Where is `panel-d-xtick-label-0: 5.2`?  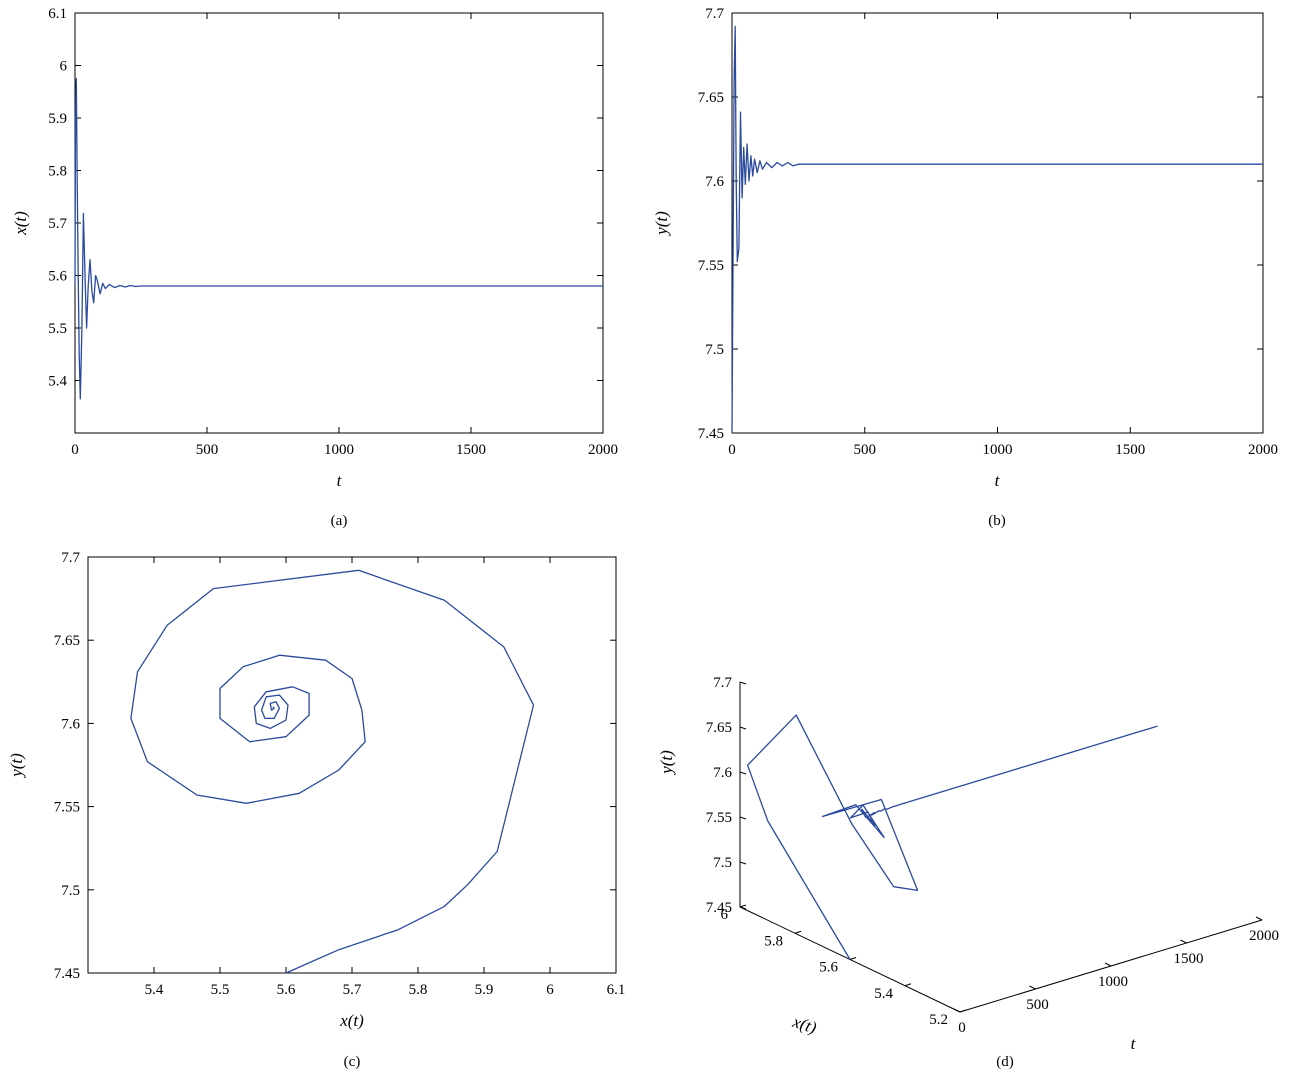
panel-d-xtick-label-0: 5.2 is located at coordinates (938, 1020).